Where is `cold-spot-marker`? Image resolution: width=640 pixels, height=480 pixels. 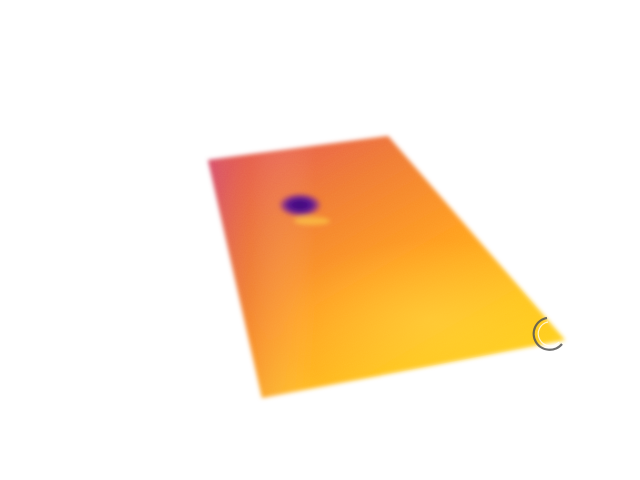 cold-spot-marker is located at coordinates (304, 209).